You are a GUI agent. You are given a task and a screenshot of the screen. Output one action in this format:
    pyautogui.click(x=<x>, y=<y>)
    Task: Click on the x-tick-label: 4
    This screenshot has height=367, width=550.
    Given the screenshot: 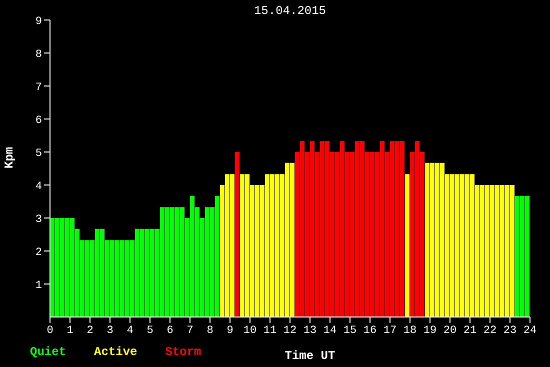 What is the action you would take?
    pyautogui.click(x=130, y=330)
    